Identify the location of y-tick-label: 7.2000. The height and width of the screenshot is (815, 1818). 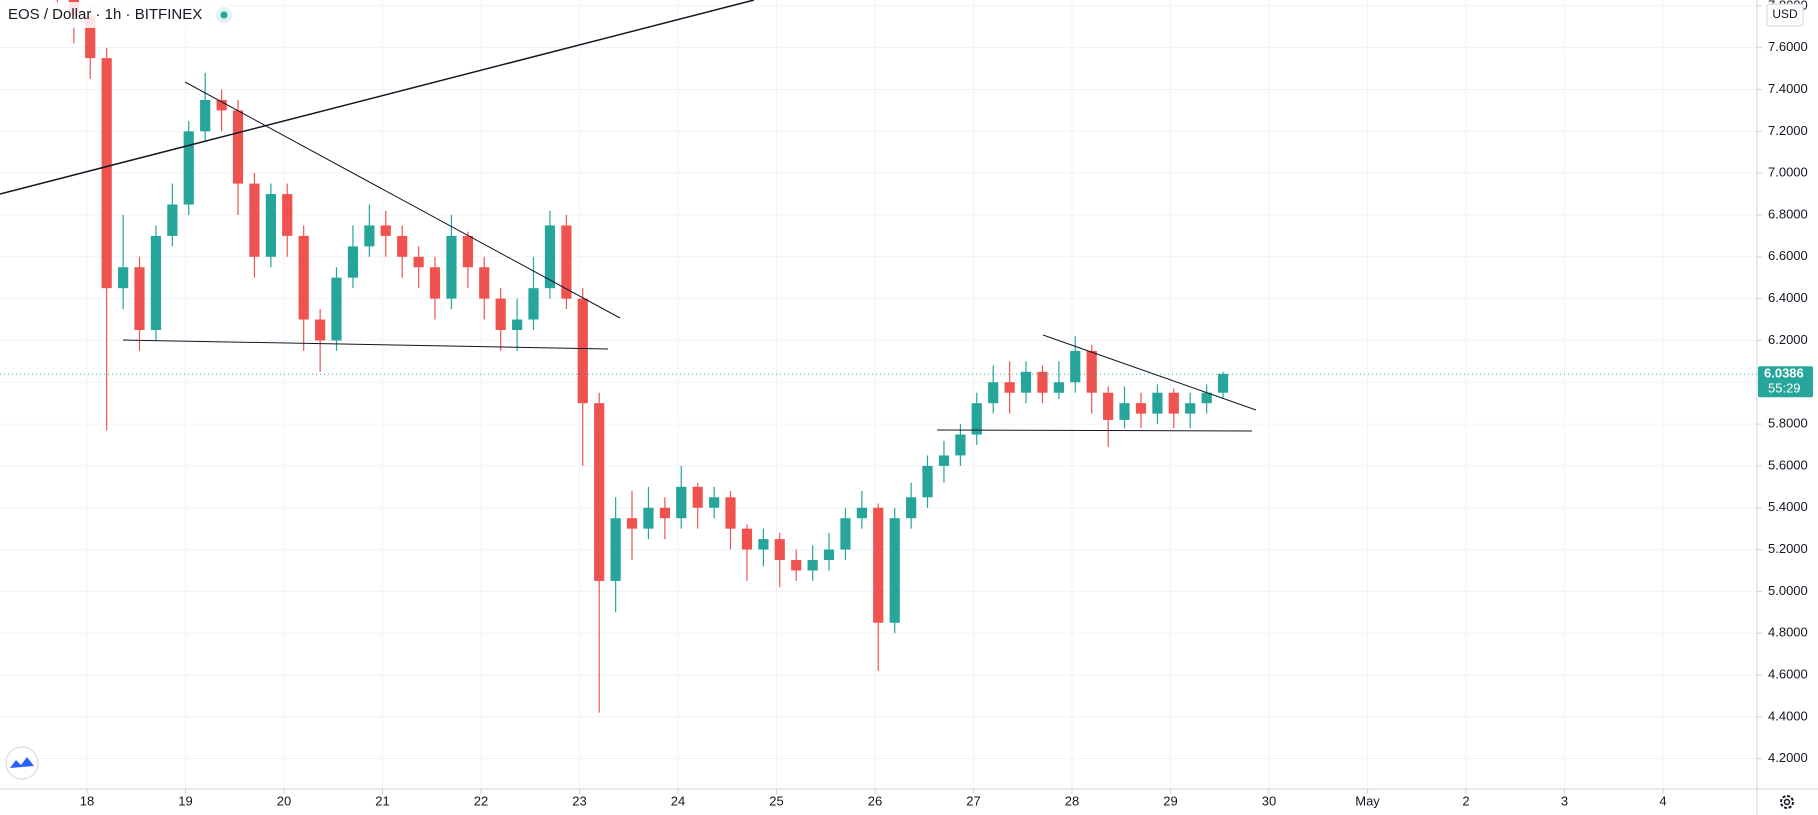
(1788, 130).